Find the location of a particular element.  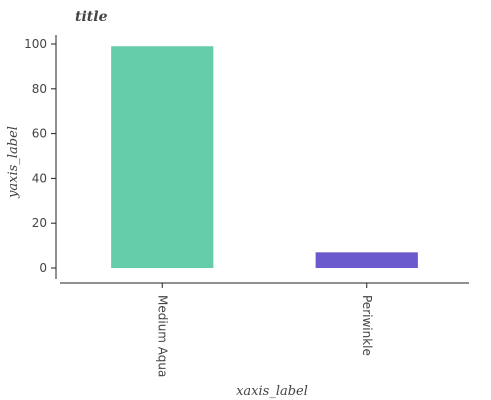

y-tick-label: 0 is located at coordinates (43, 268).